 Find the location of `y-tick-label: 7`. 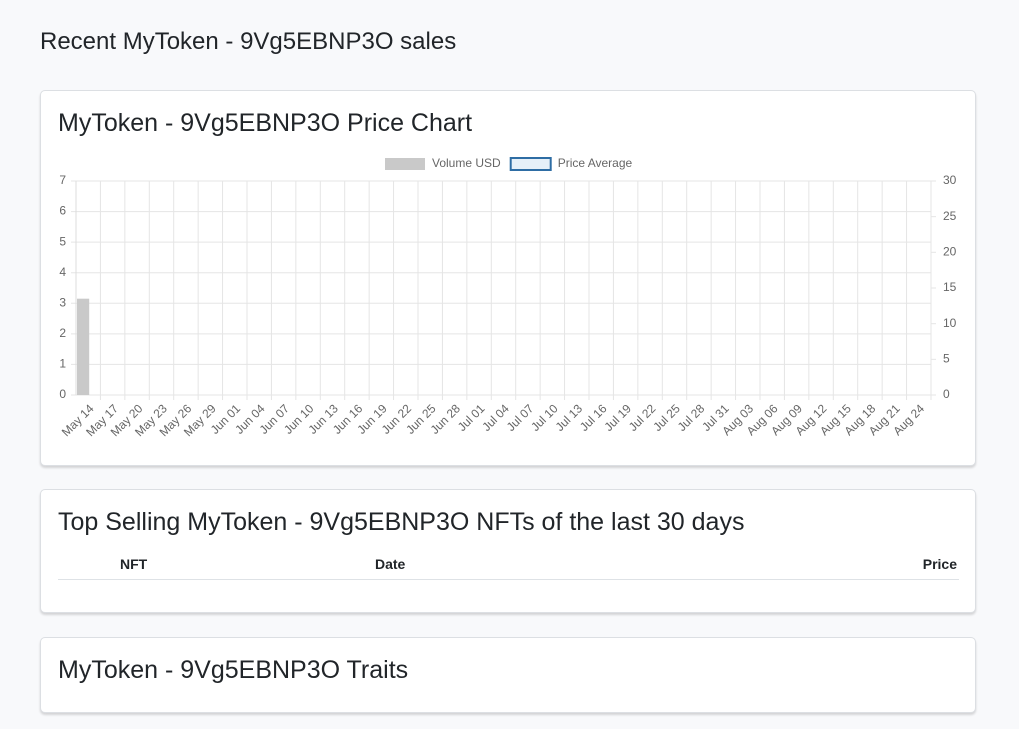

y-tick-label: 7 is located at coordinates (62, 180).